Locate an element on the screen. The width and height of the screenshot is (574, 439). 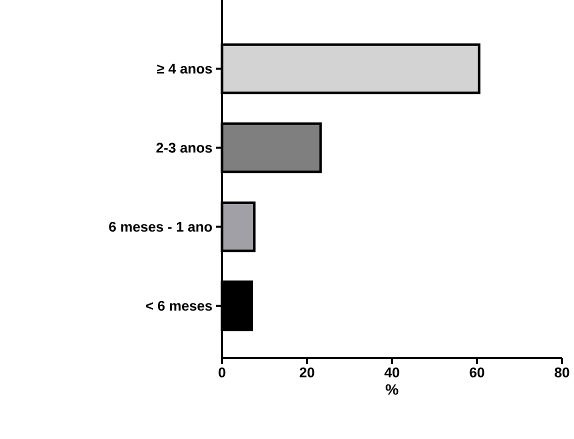
x-tick-label: 0 is located at coordinates (222, 372).